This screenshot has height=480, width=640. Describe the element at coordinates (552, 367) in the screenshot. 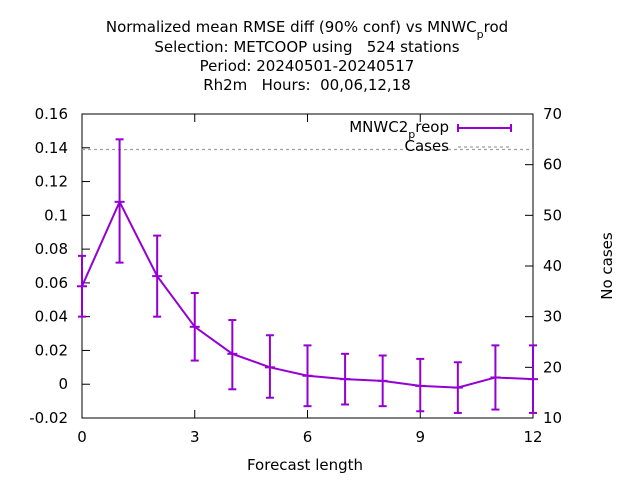

I see `y2-tick-label-1: 20` at that location.